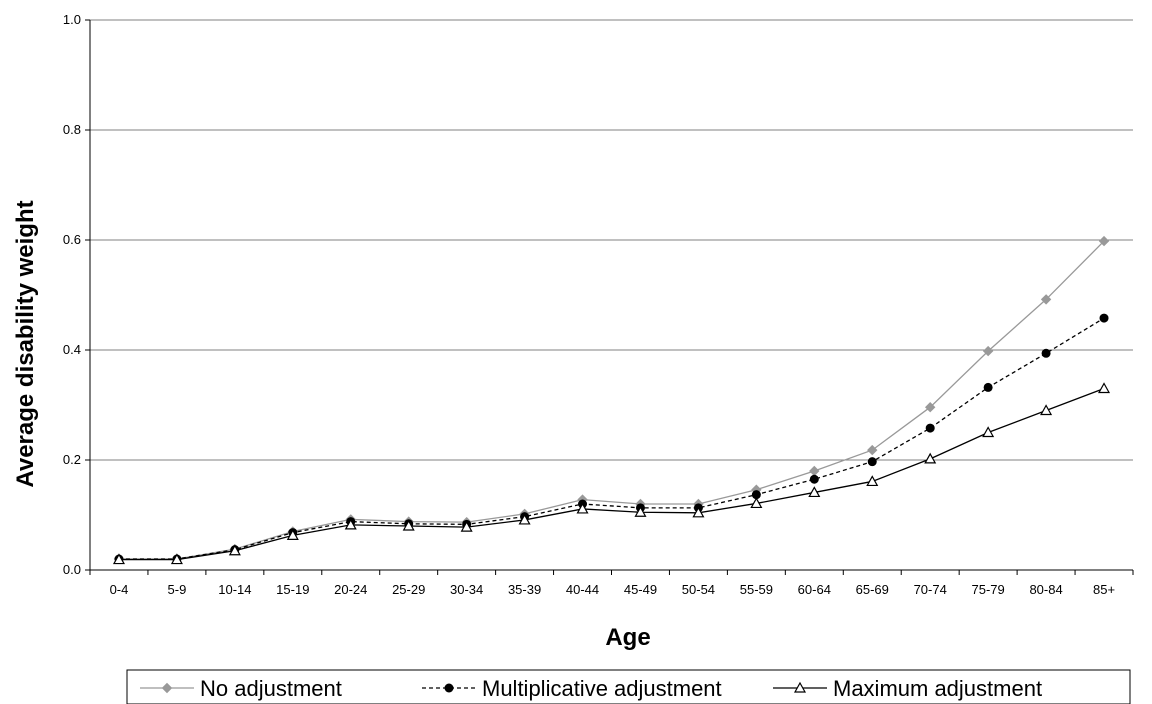 The image size is (1152, 704). Describe the element at coordinates (602, 688) in the screenshot. I see `legend-label: Multiplicative adjustment` at that location.